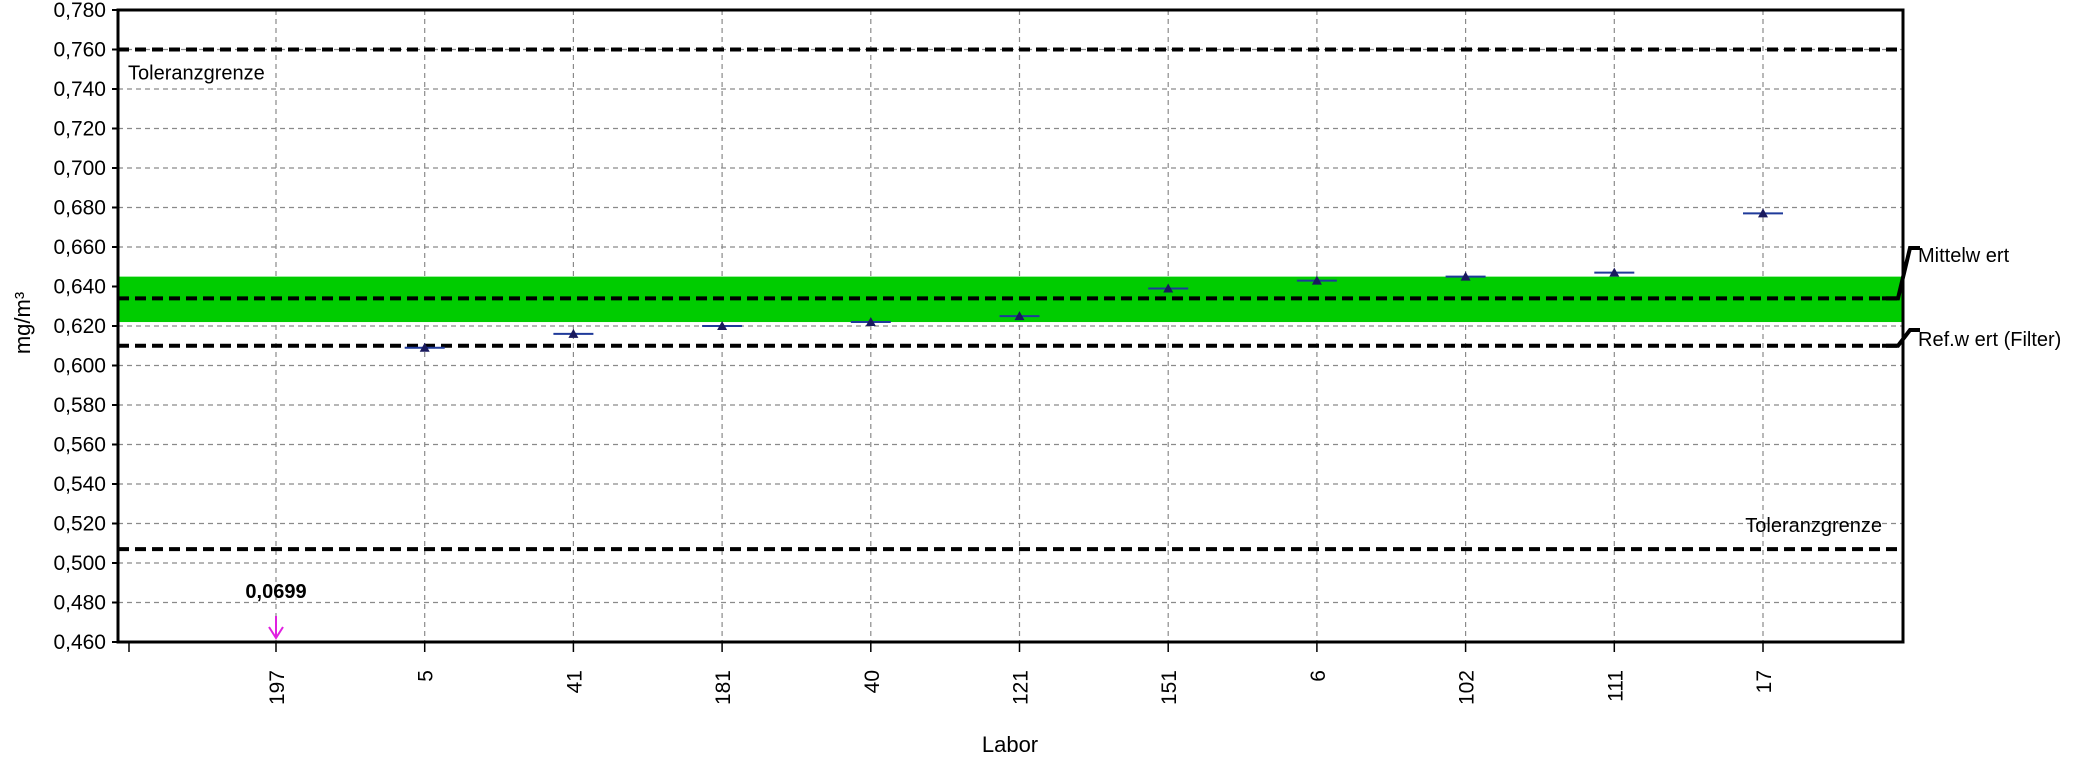  I want to click on y-tick-label: 0,680, so click(79, 208).